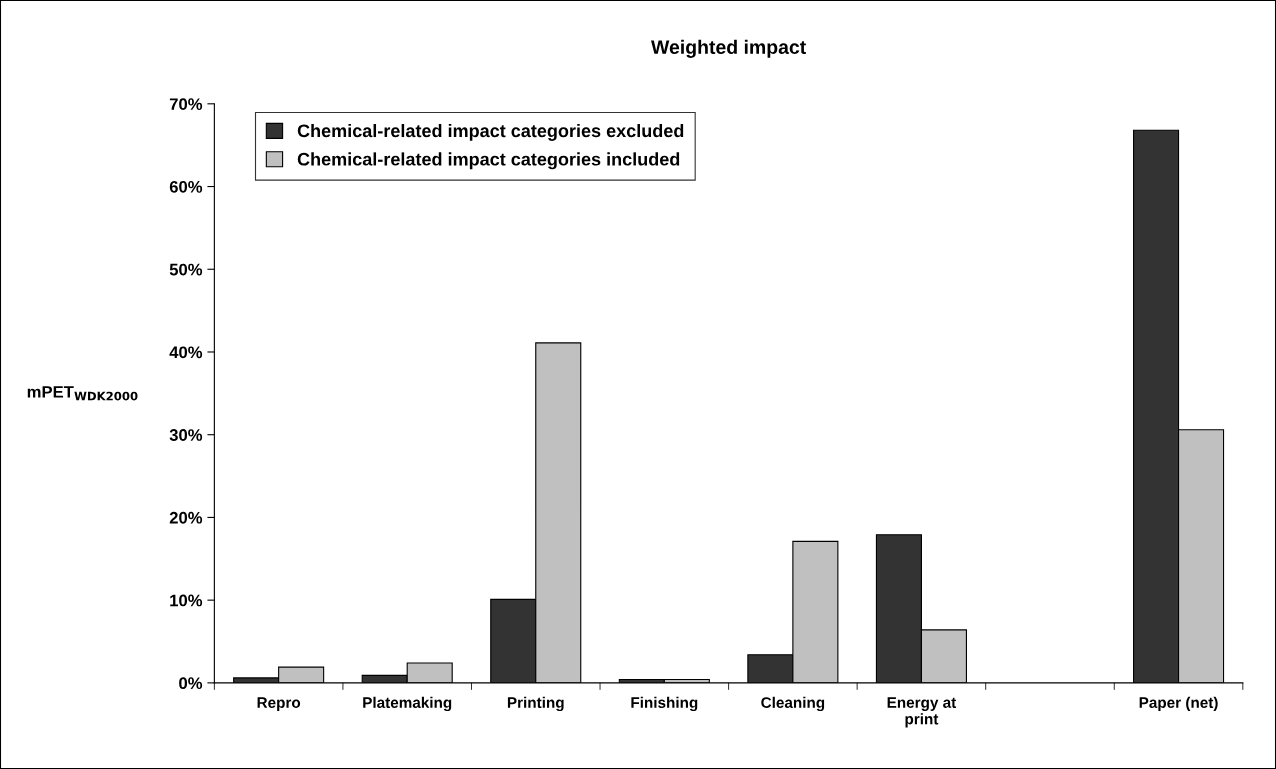 The image size is (1276, 769). What do you see at coordinates (728, 48) in the screenshot?
I see `chart-title: Weighted impact` at bounding box center [728, 48].